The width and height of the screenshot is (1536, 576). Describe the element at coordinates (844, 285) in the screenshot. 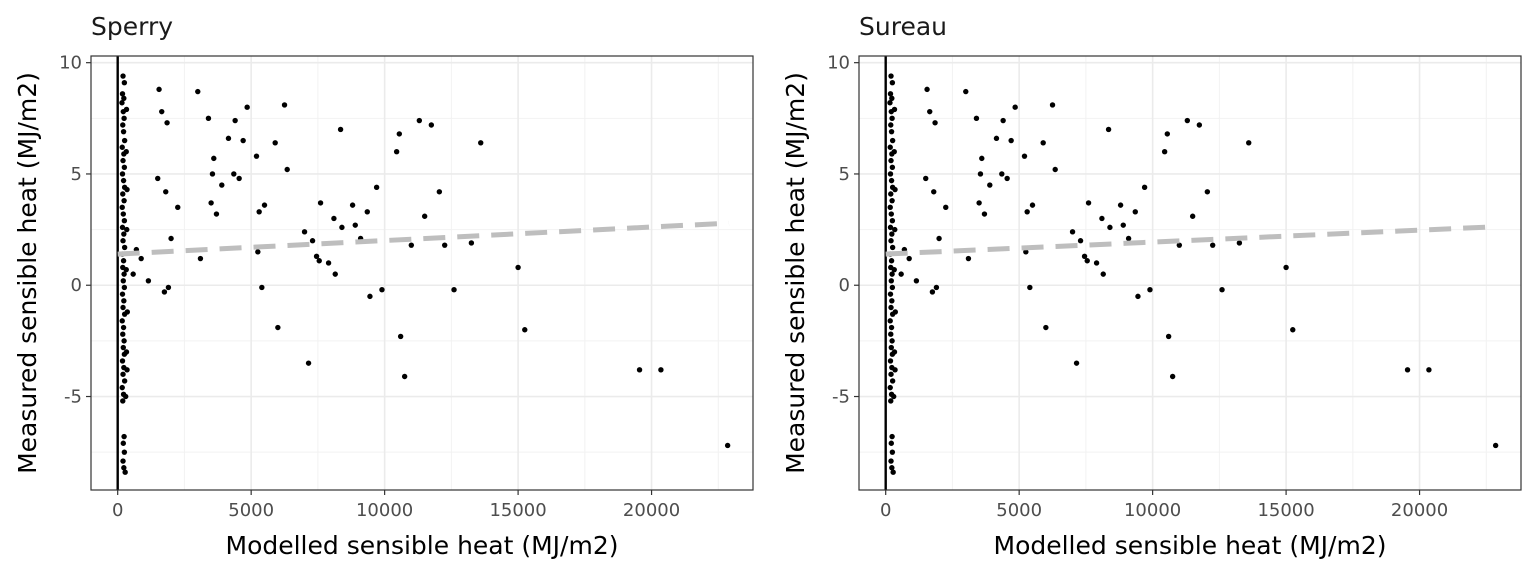

I see `y-tick-label: 0` at that location.